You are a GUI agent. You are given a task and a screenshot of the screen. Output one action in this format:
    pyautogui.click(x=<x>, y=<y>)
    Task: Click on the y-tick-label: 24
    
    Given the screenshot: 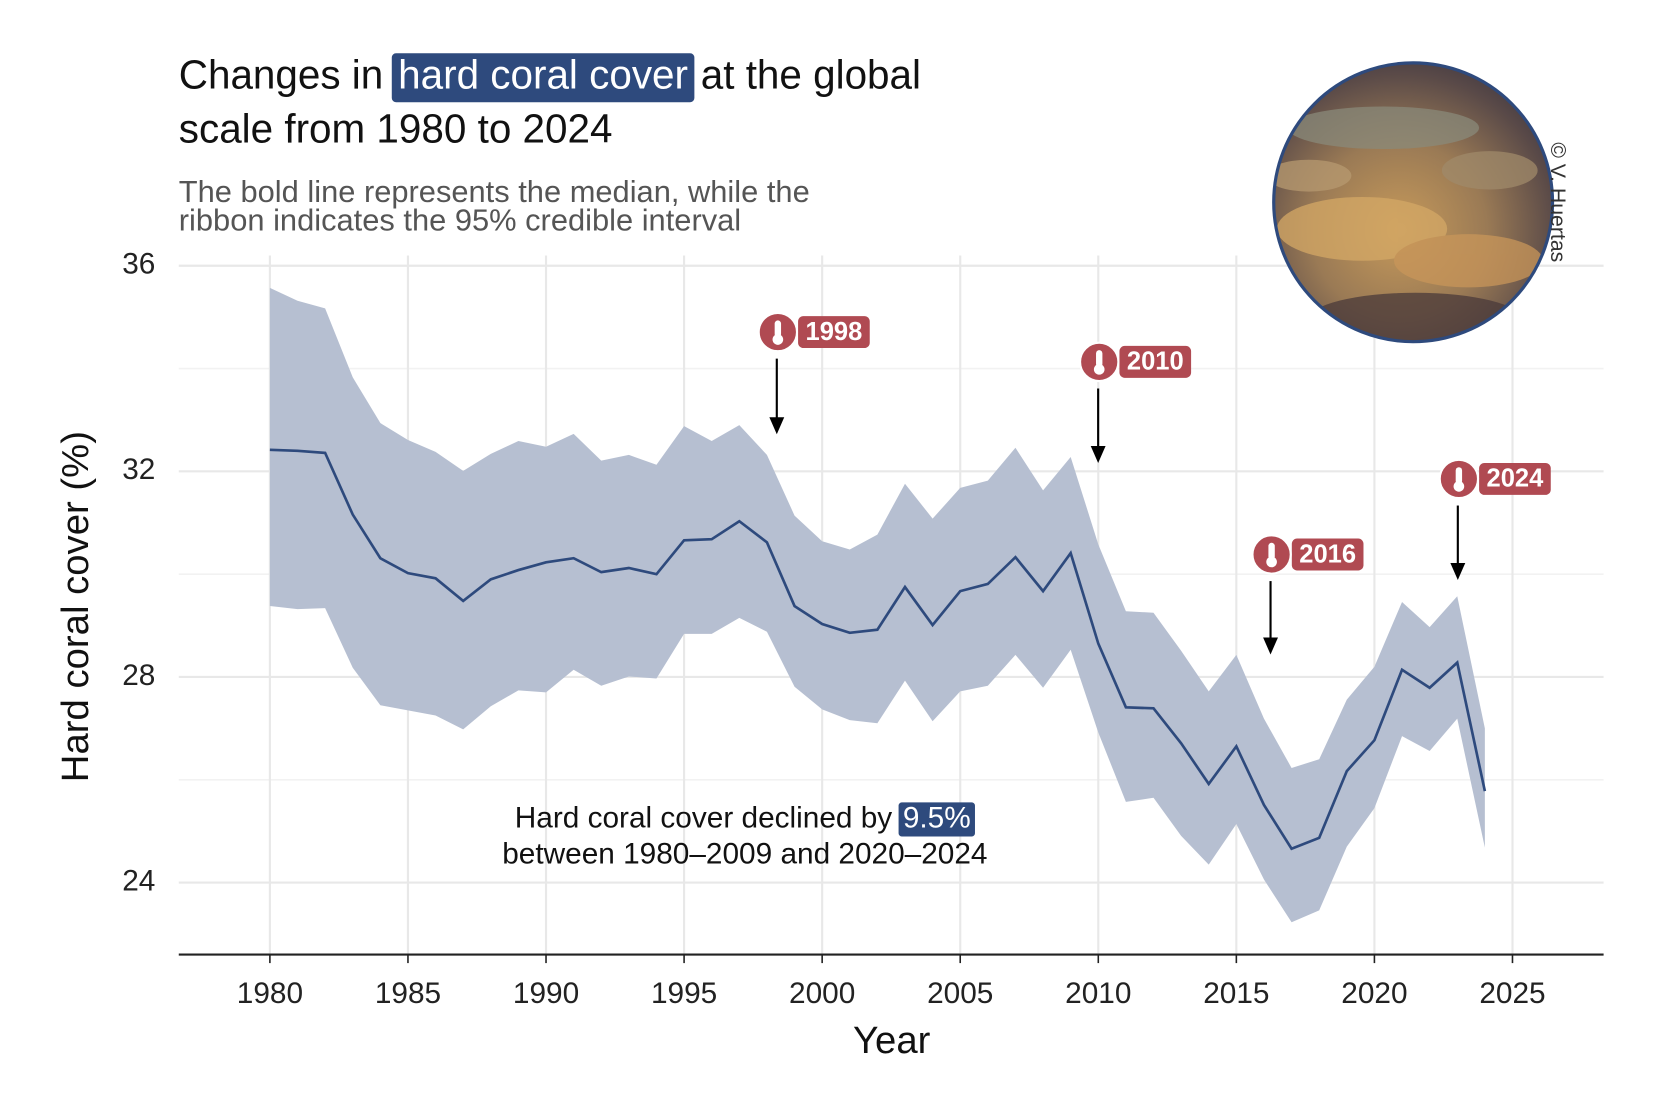 What is the action you would take?
    pyautogui.click(x=138, y=880)
    